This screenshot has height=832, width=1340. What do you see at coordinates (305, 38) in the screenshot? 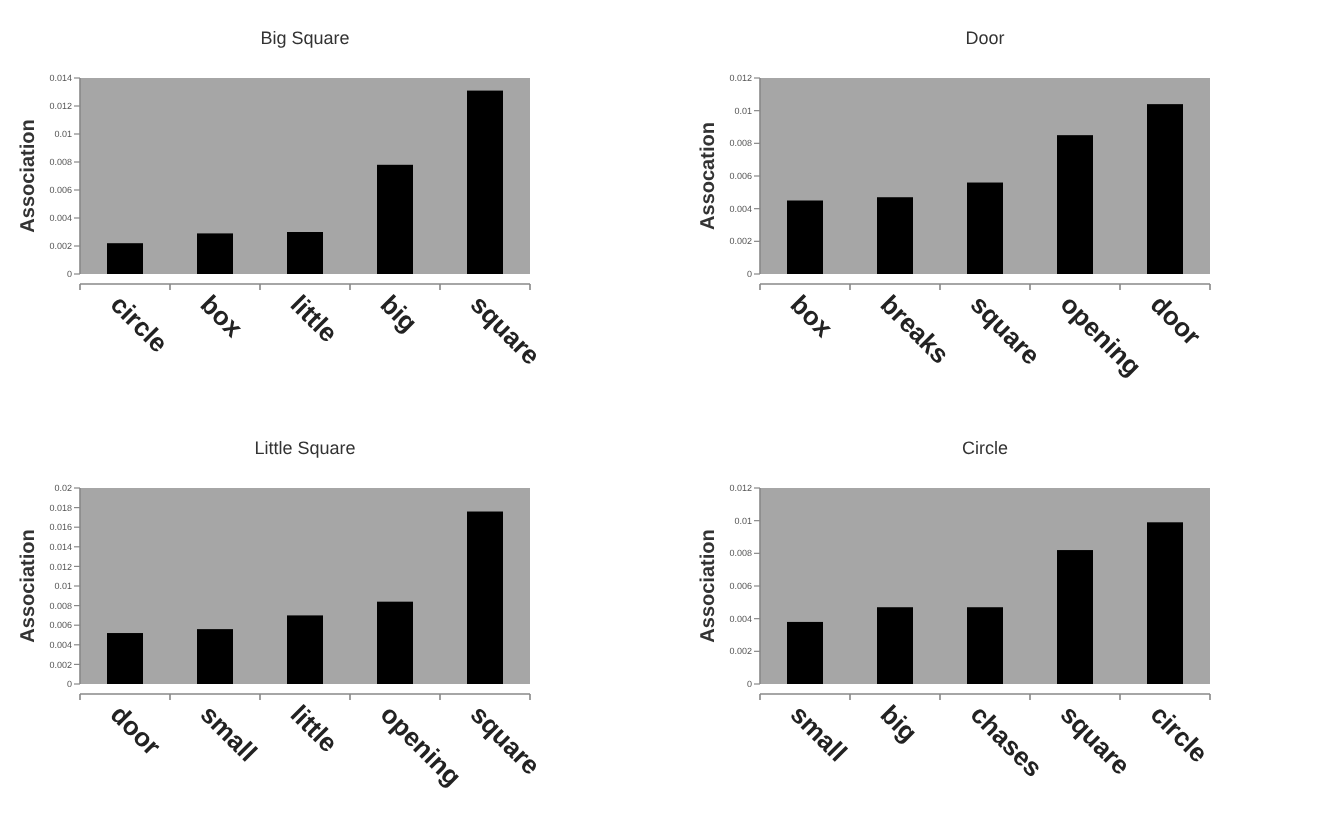
I see `chart-title: Big Square` at bounding box center [305, 38].